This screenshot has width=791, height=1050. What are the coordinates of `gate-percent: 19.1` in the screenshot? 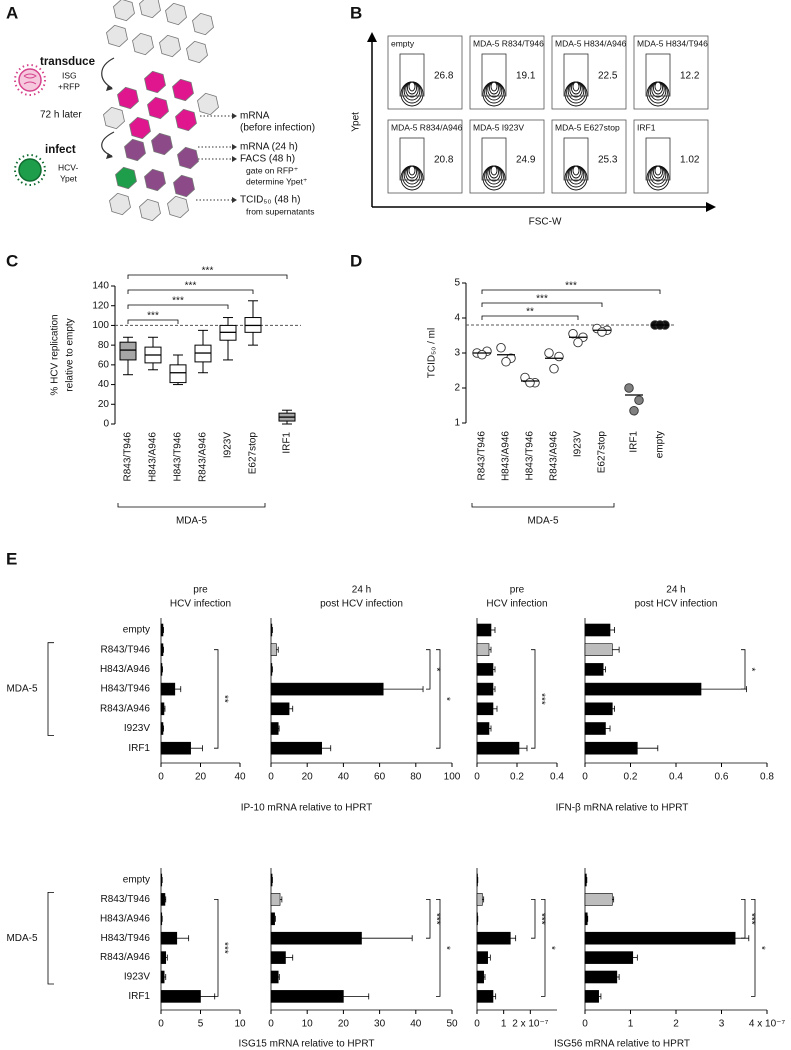 It's located at (526, 76).